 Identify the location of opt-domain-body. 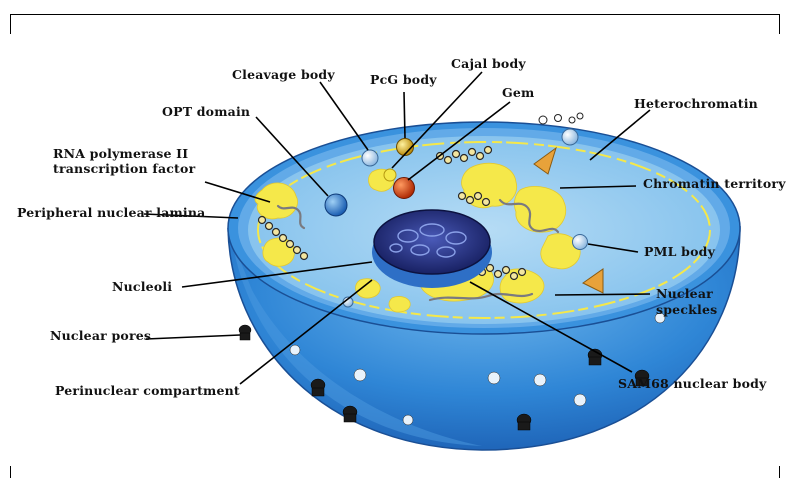
(336, 205).